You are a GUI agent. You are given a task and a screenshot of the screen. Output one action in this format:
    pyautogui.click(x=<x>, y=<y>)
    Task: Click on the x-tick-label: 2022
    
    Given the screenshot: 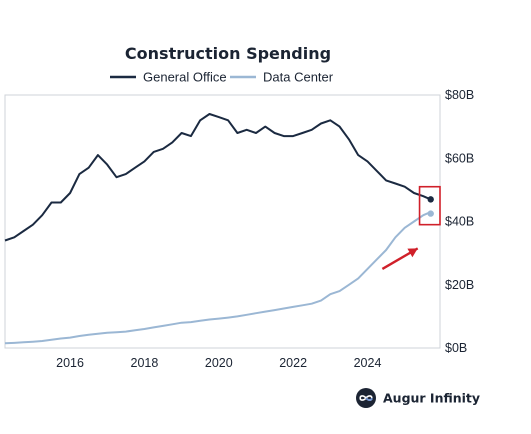 What is the action you would take?
    pyautogui.click(x=293, y=363)
    